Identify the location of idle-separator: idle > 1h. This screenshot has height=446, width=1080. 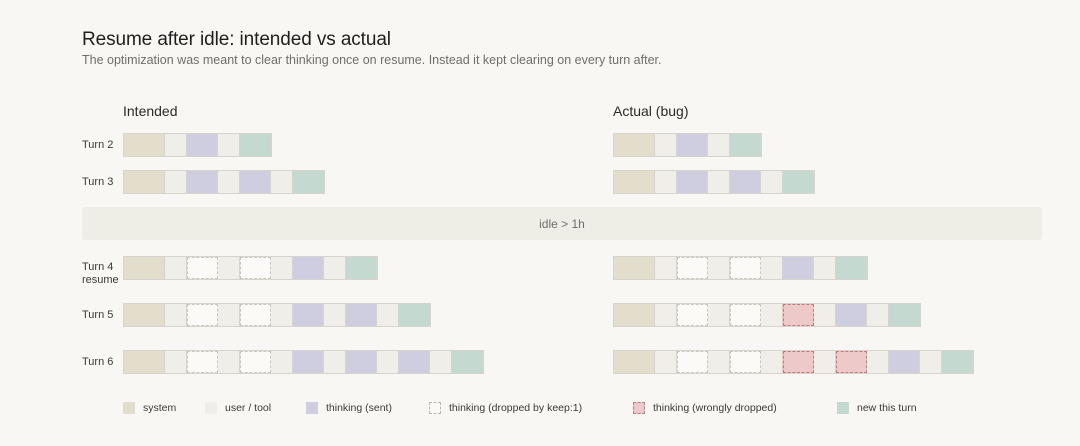
(562, 223).